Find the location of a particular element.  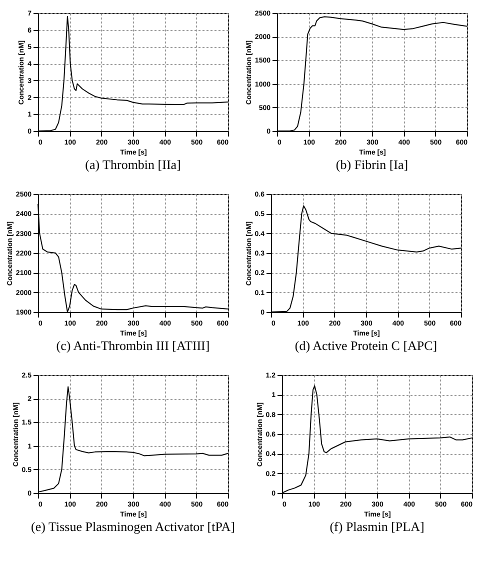

text: (e) Tissue Plasminogen Activator [tPA] is located at coordinates (133, 526).